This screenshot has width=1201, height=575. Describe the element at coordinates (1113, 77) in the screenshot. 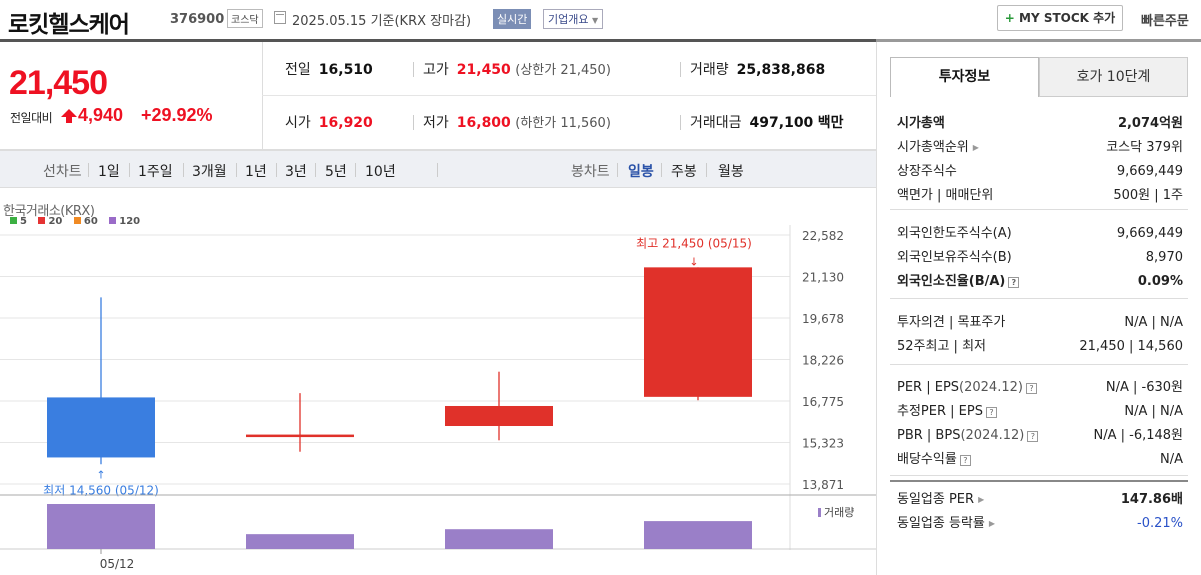

I see `tab-order-book: 호가 10단계` at that location.